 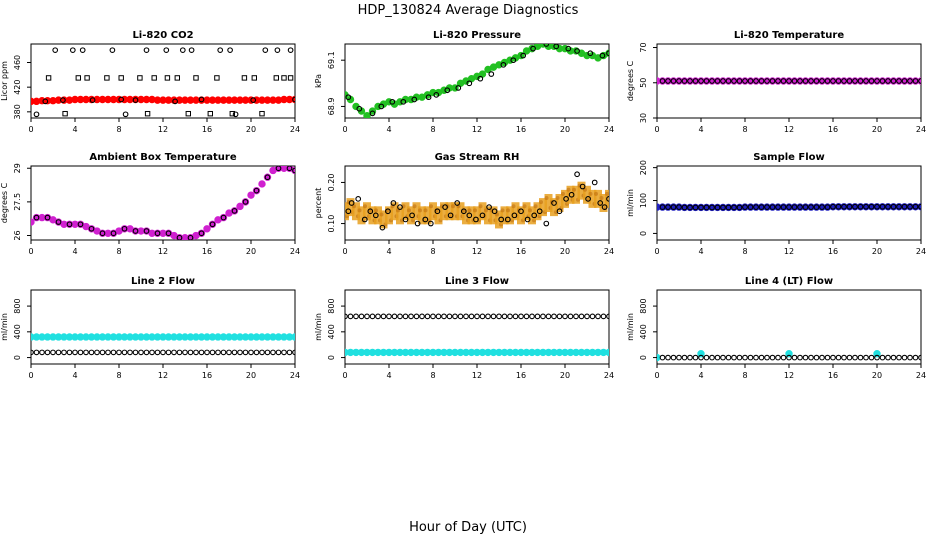 What do you see at coordinates (521, 129) in the screenshot?
I see `x-tick-label: 16` at bounding box center [521, 129].